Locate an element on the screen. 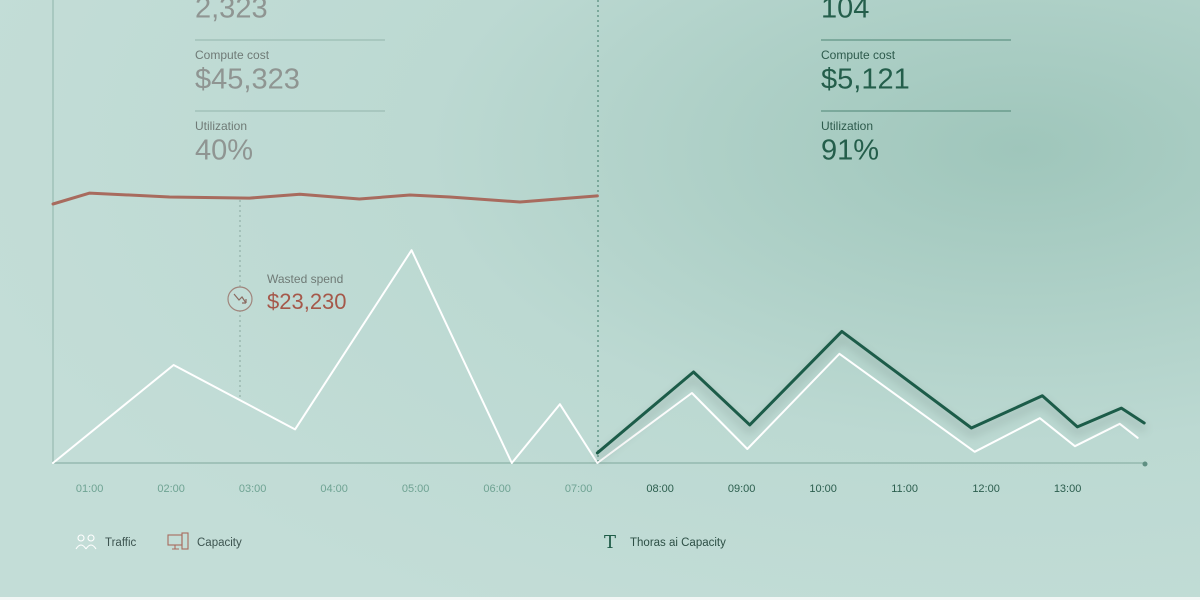 The image size is (1200, 600). x-tick-label: 10:00 is located at coordinates (823, 489).